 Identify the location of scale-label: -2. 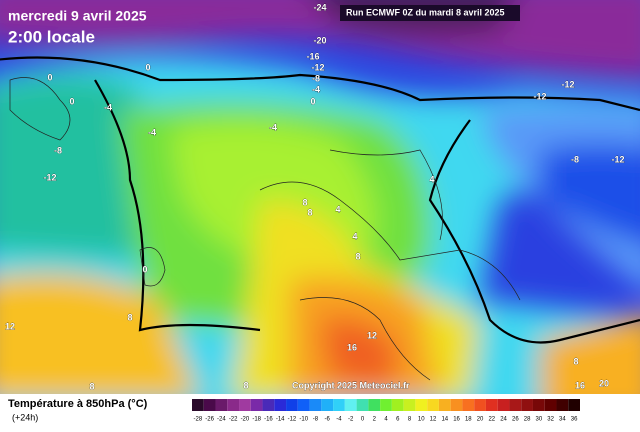
(351, 420).